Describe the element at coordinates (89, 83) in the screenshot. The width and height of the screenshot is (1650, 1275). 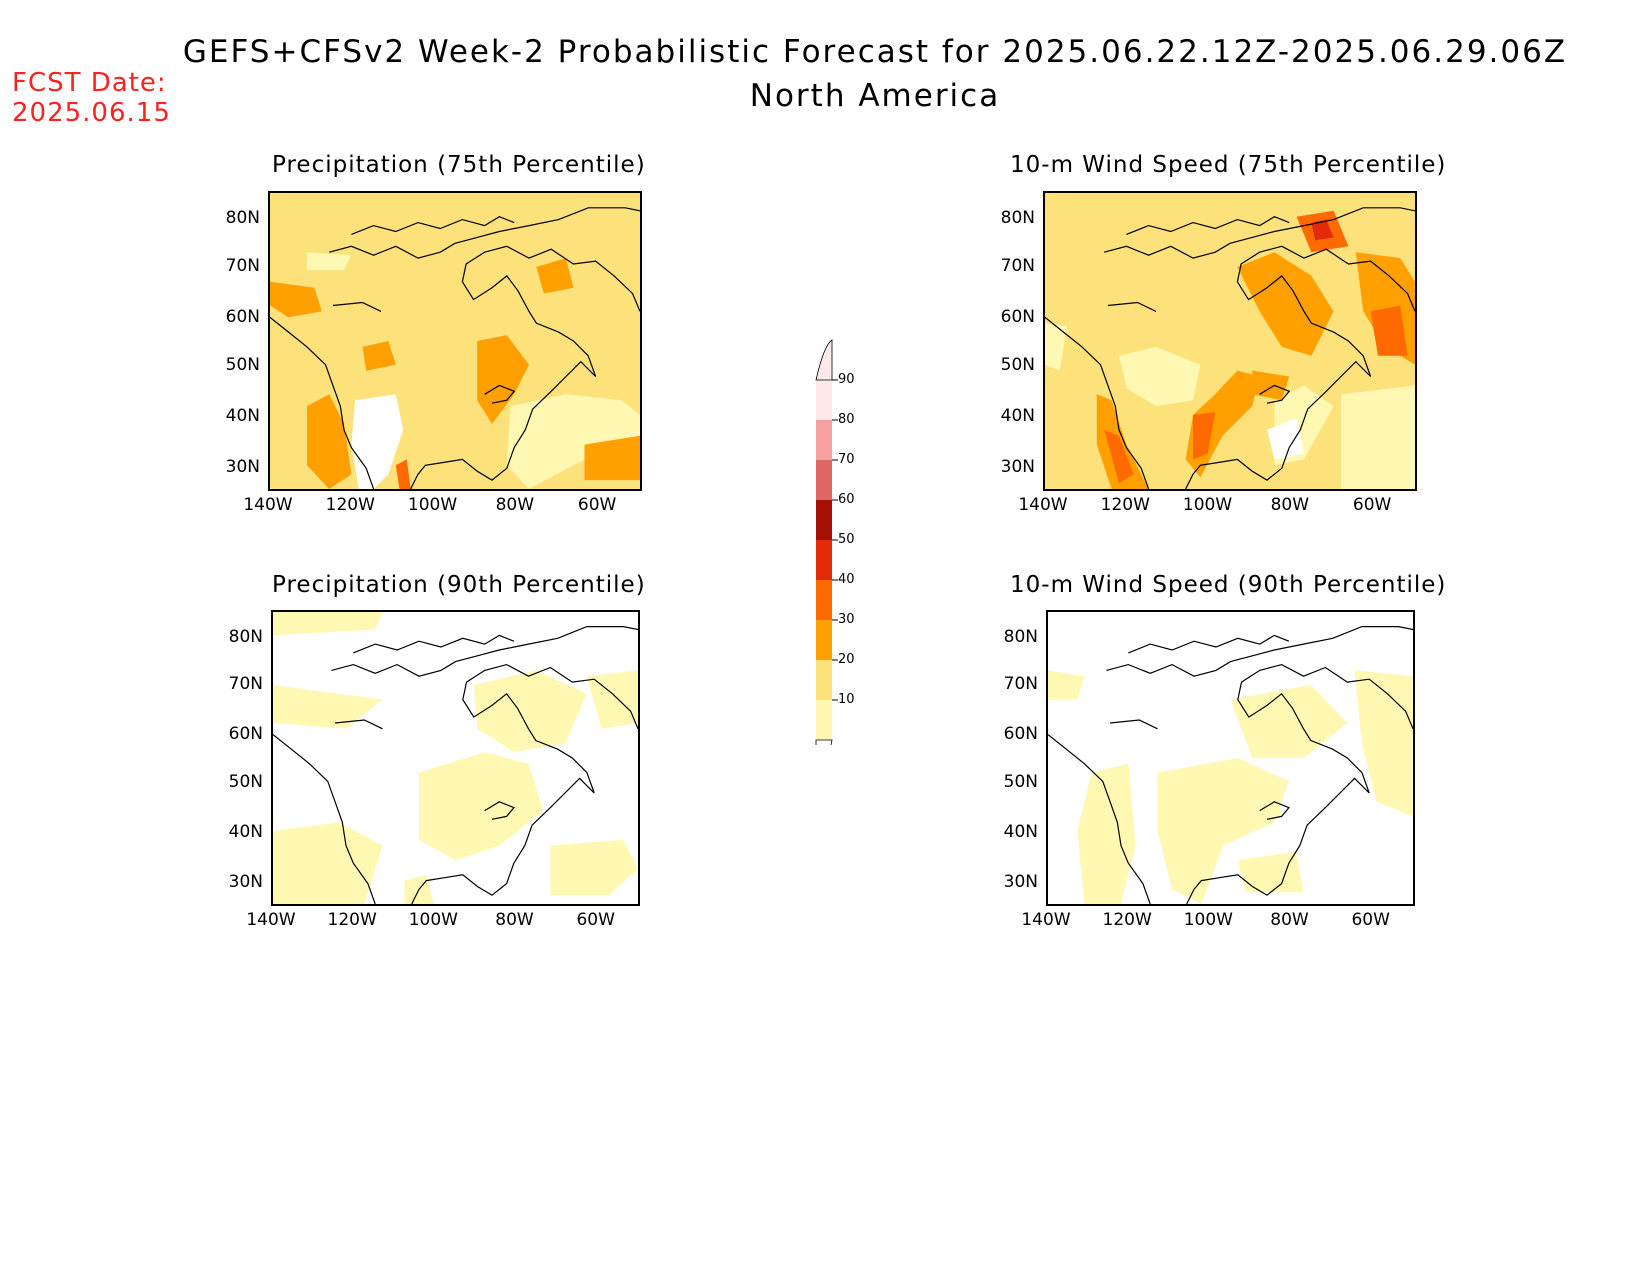
I see `fcst-date-label: FCST Date:` at that location.